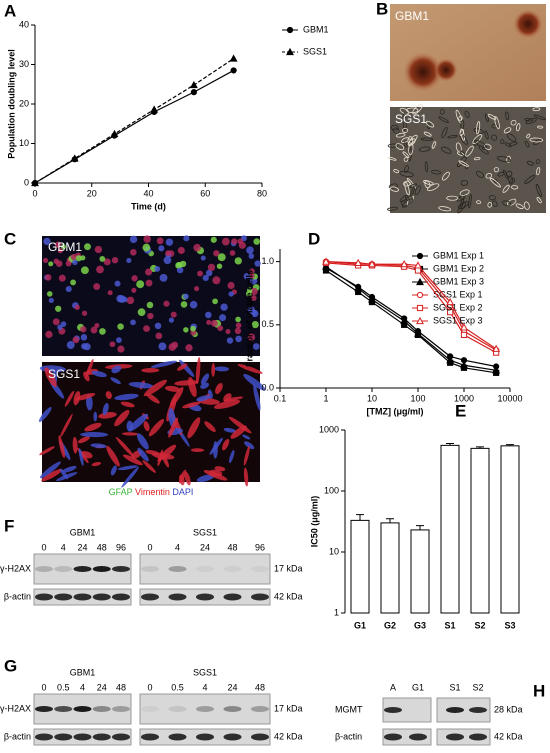 This screenshot has width=550, height=753. I want to click on axis-line, so click(148, 104).